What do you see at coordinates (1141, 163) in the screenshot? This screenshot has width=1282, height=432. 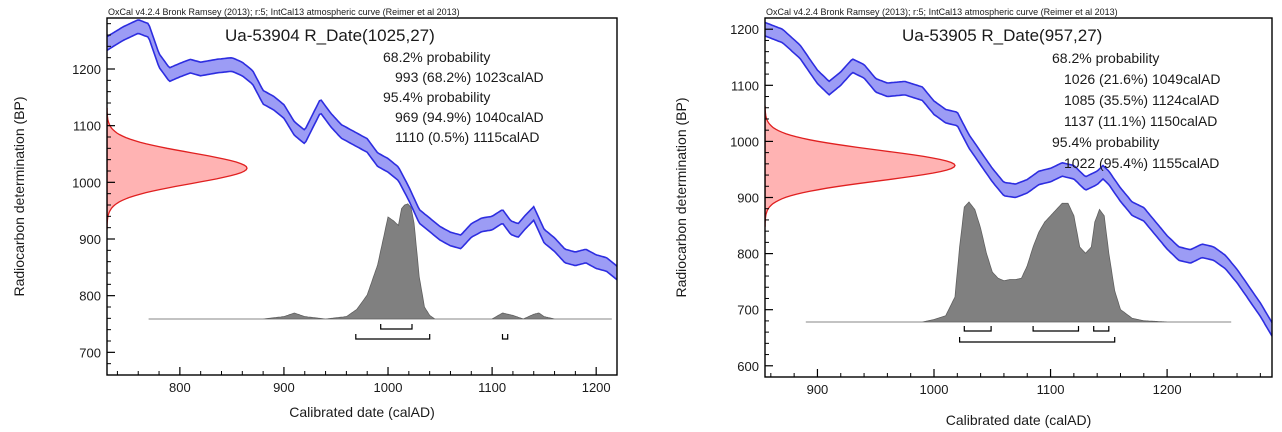 I see `probability-summary-line: 1022 (95.4%) 1155calAD` at bounding box center [1141, 163].